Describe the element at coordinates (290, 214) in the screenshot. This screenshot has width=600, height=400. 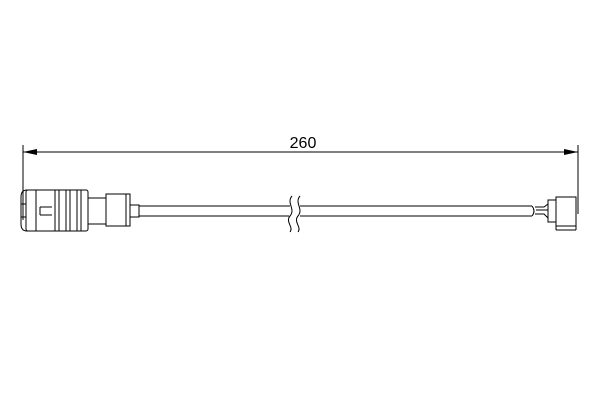
I see `cable-break-left` at that location.